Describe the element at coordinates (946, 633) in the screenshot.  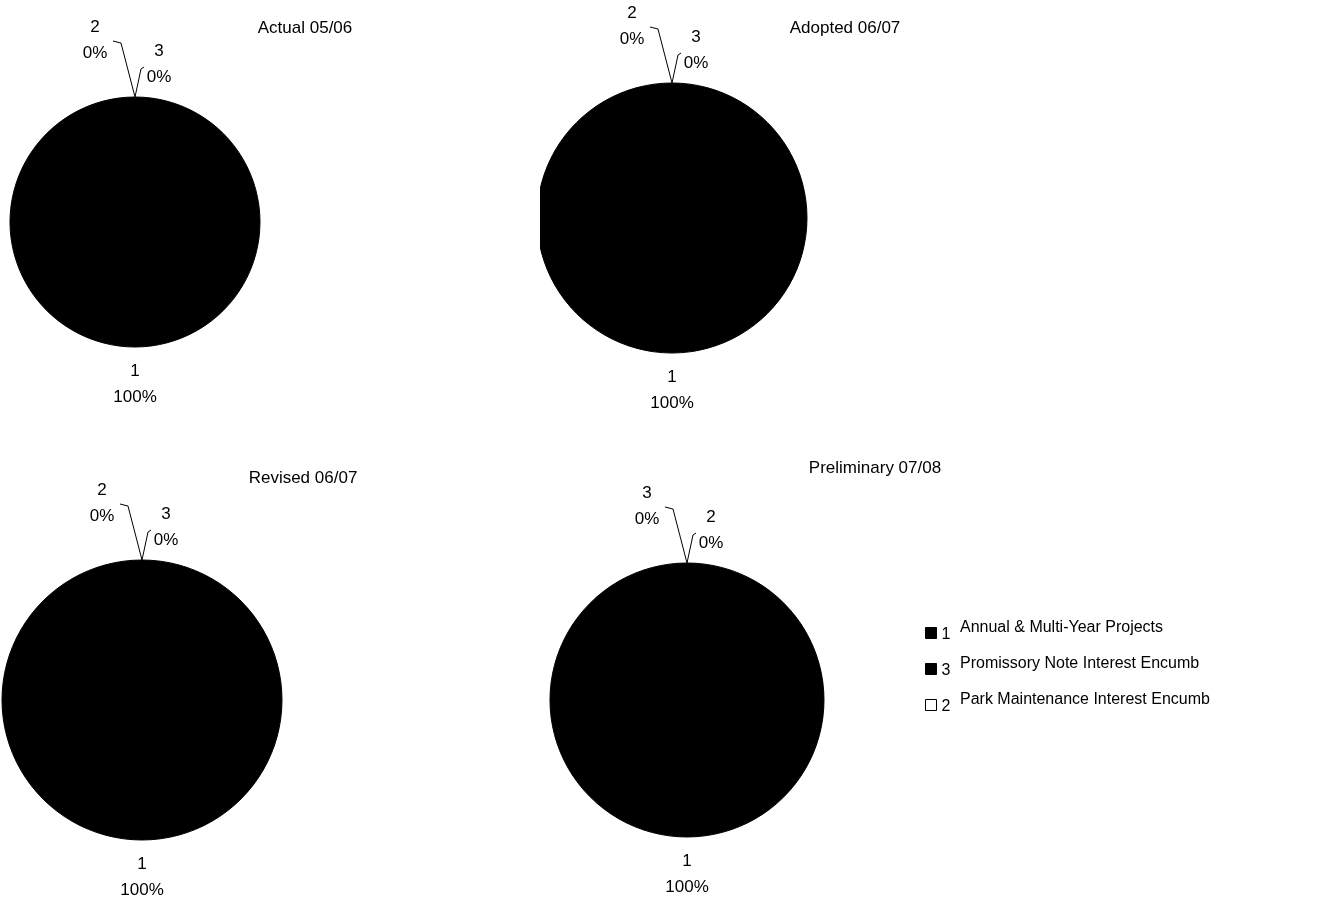
I see `legend-label: 1` at that location.